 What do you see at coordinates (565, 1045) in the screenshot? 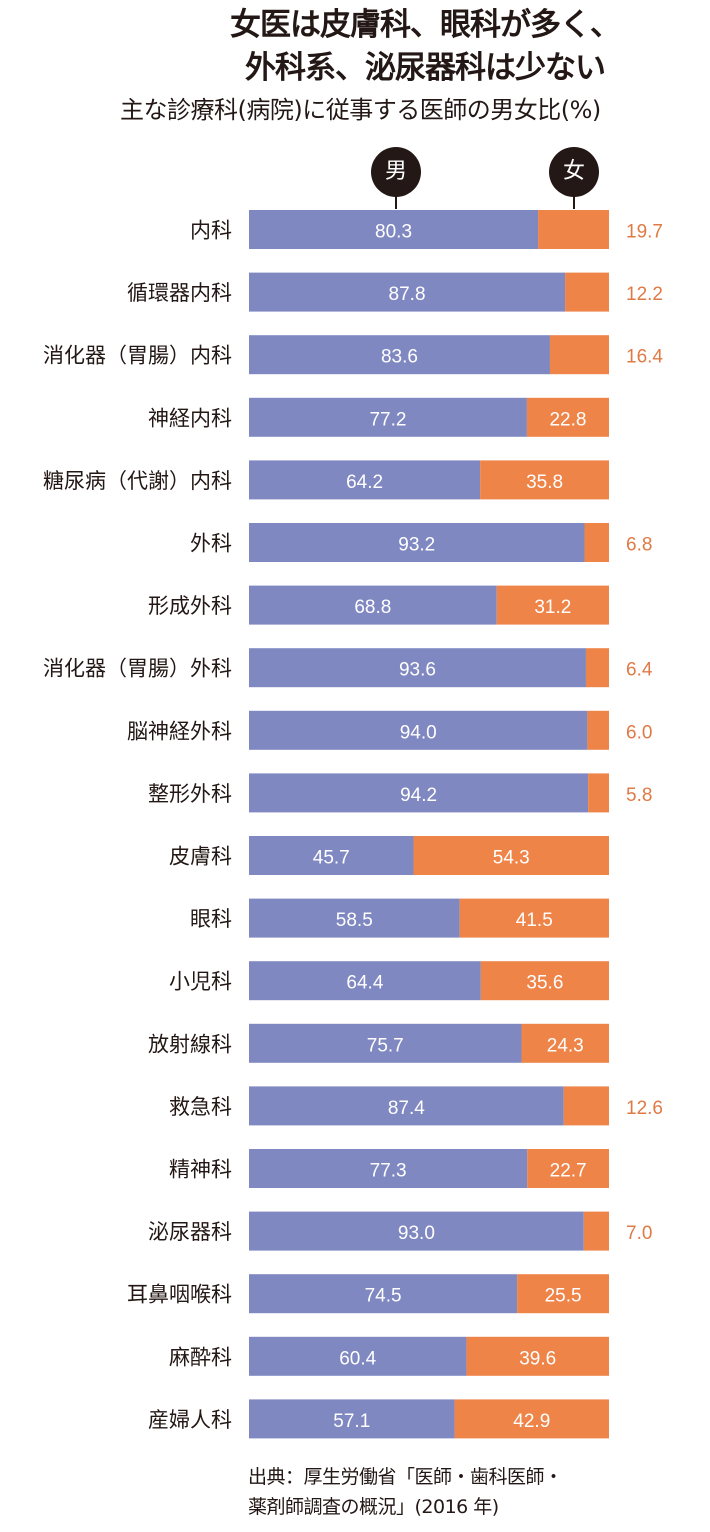
I see `value-label-female: 24.3` at bounding box center [565, 1045].